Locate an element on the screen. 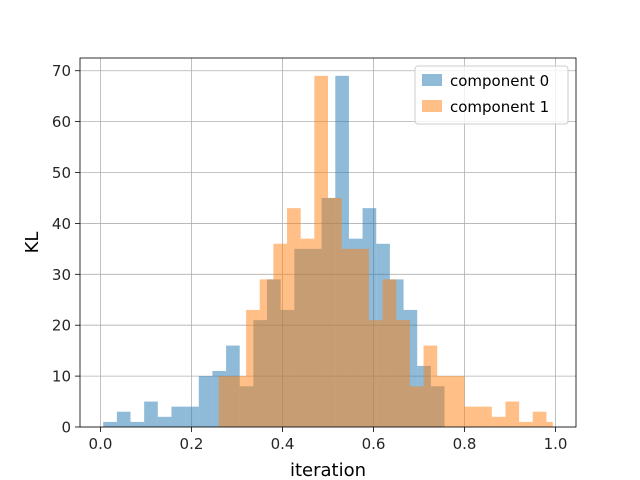 The image size is (640, 480). legend-frame is located at coordinates (491, 95).